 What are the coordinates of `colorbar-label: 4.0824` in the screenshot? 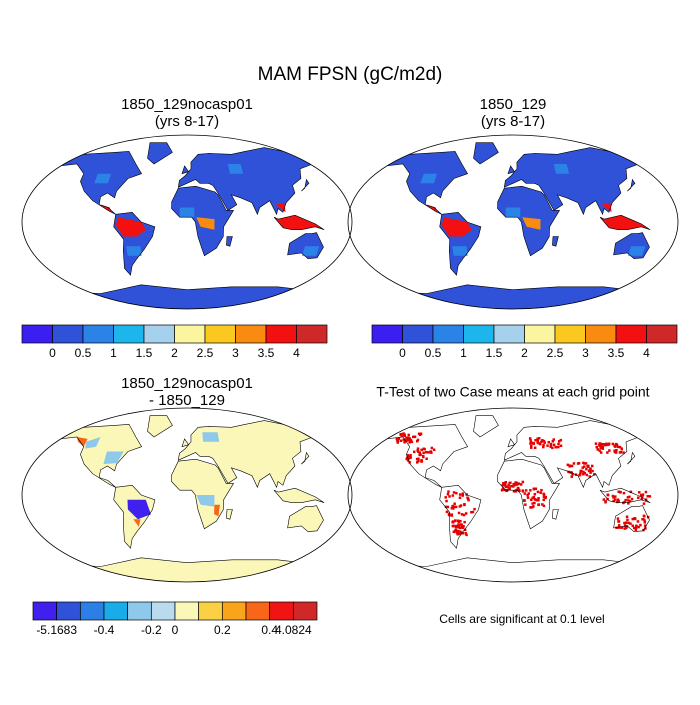 It's located at (293, 630).